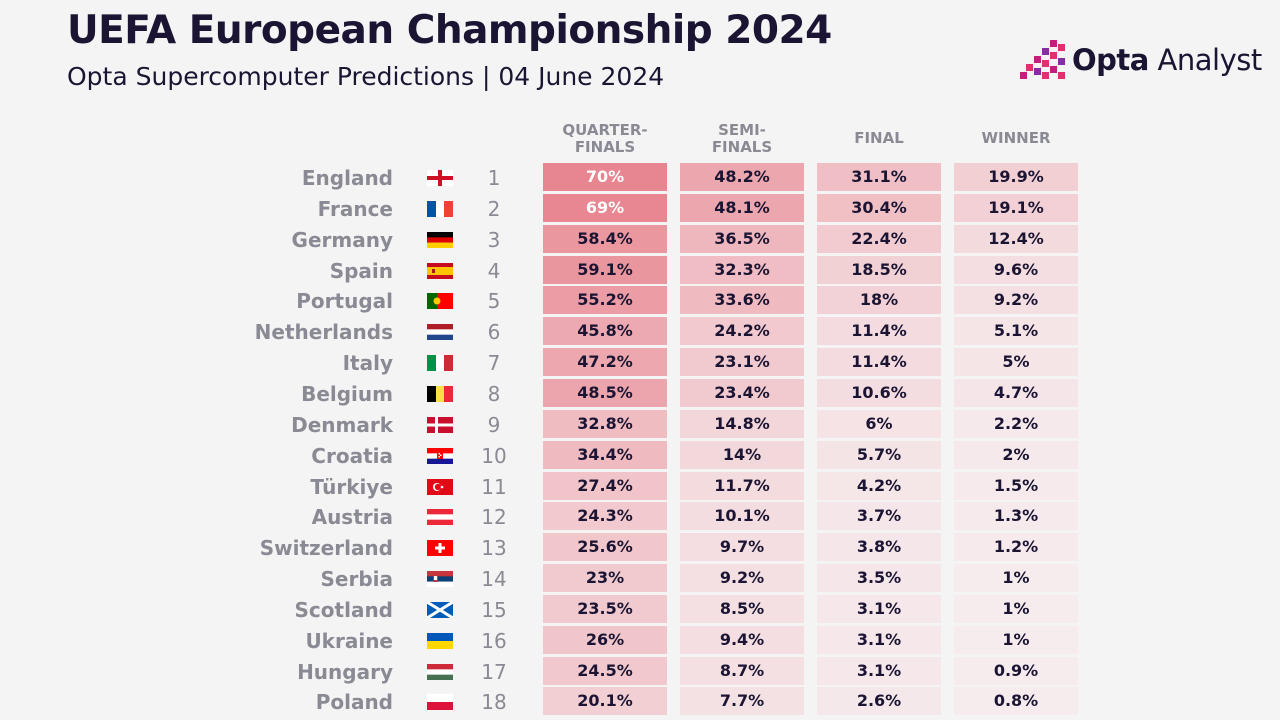  What do you see at coordinates (605, 269) in the screenshot?
I see `value-cell-quarter-finals: 59.1%` at bounding box center [605, 269].